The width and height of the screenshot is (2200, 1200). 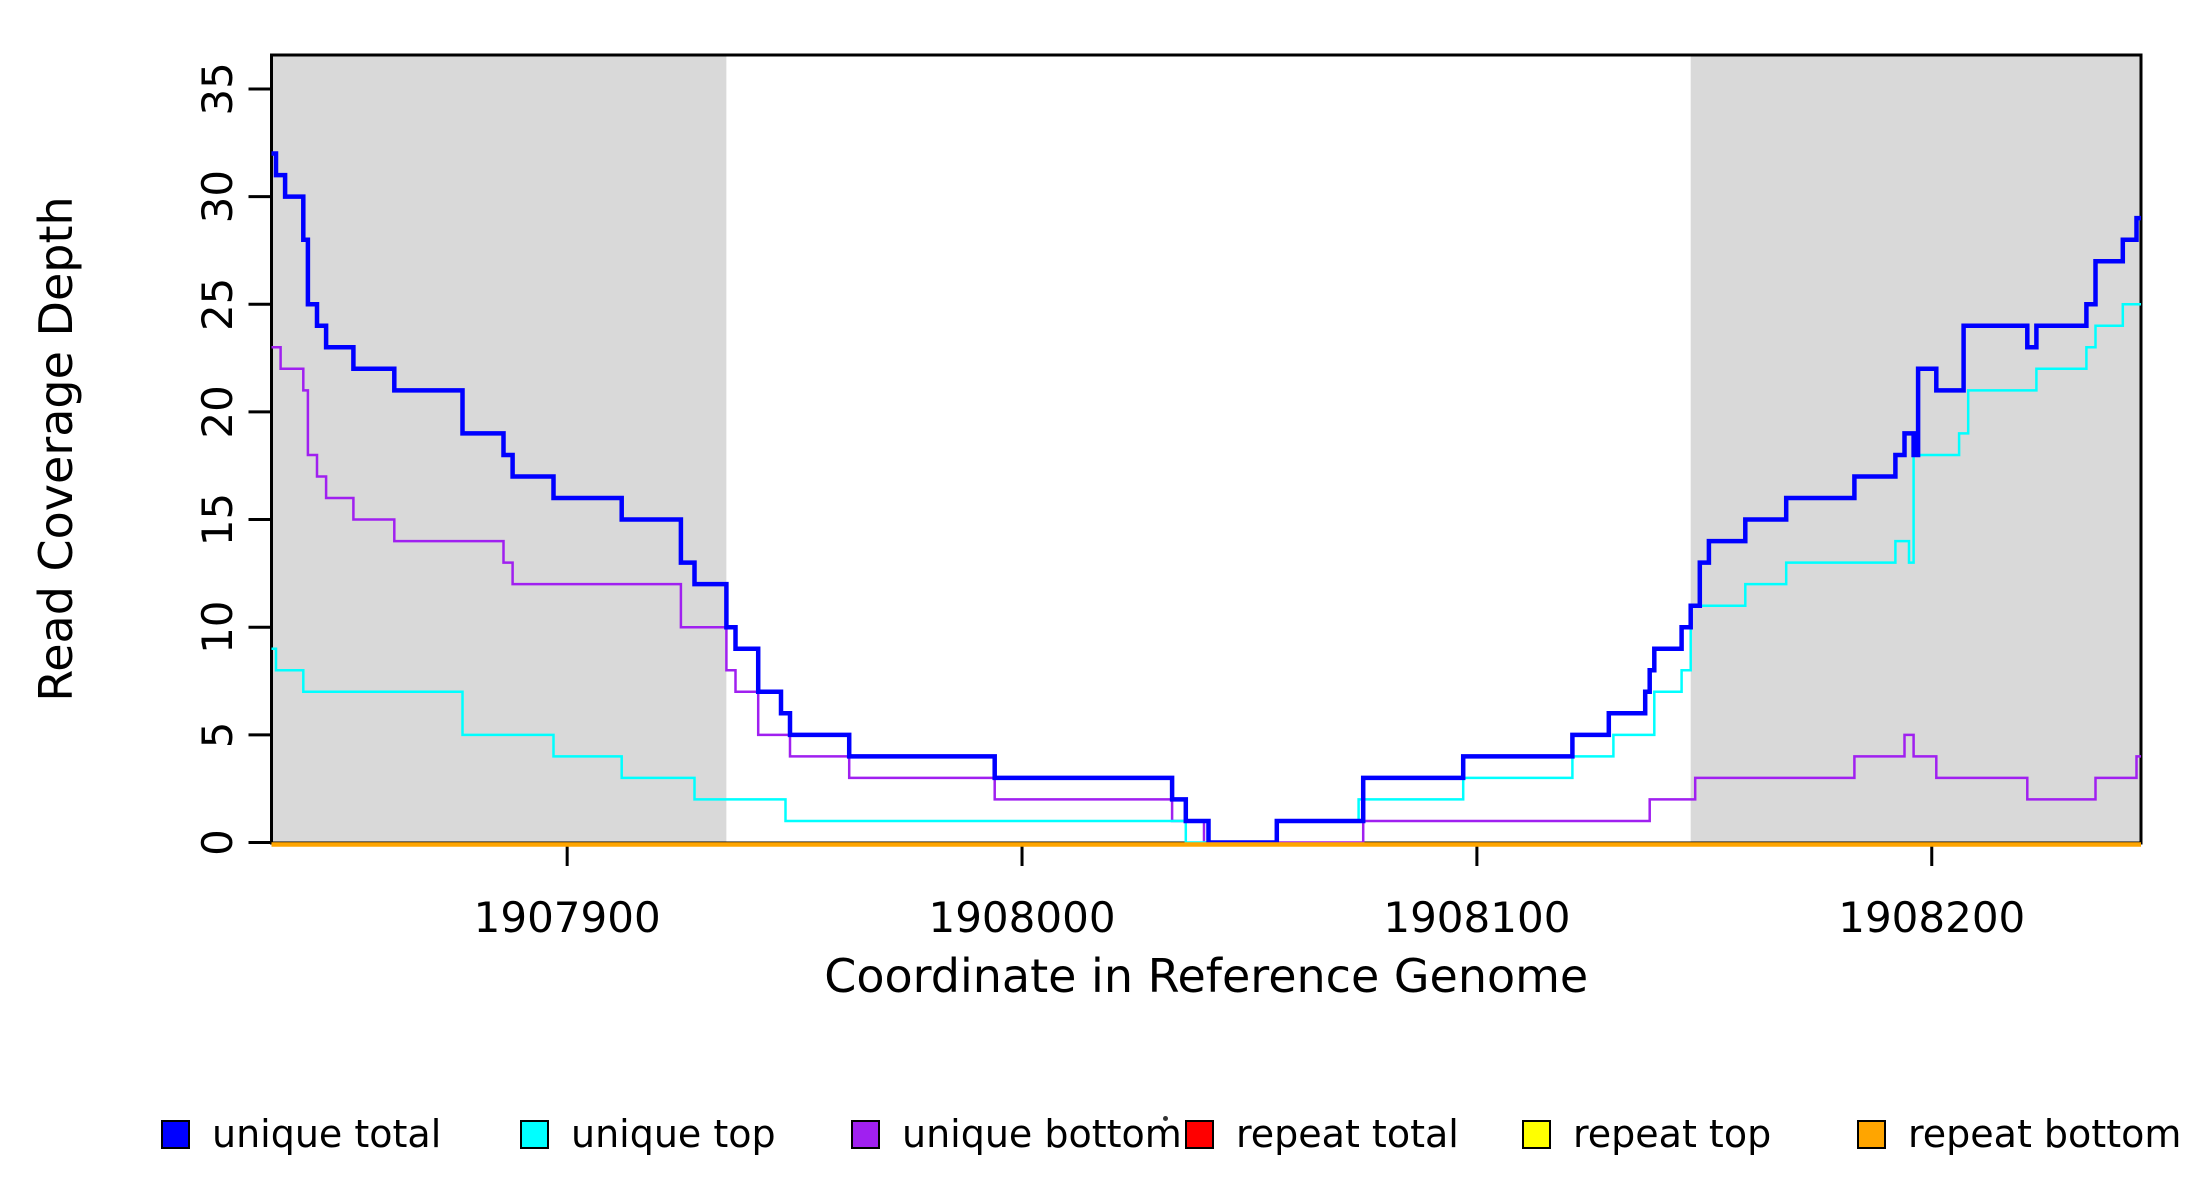 I want to click on legend-label: unique bottom, so click(x=1042, y=1134).